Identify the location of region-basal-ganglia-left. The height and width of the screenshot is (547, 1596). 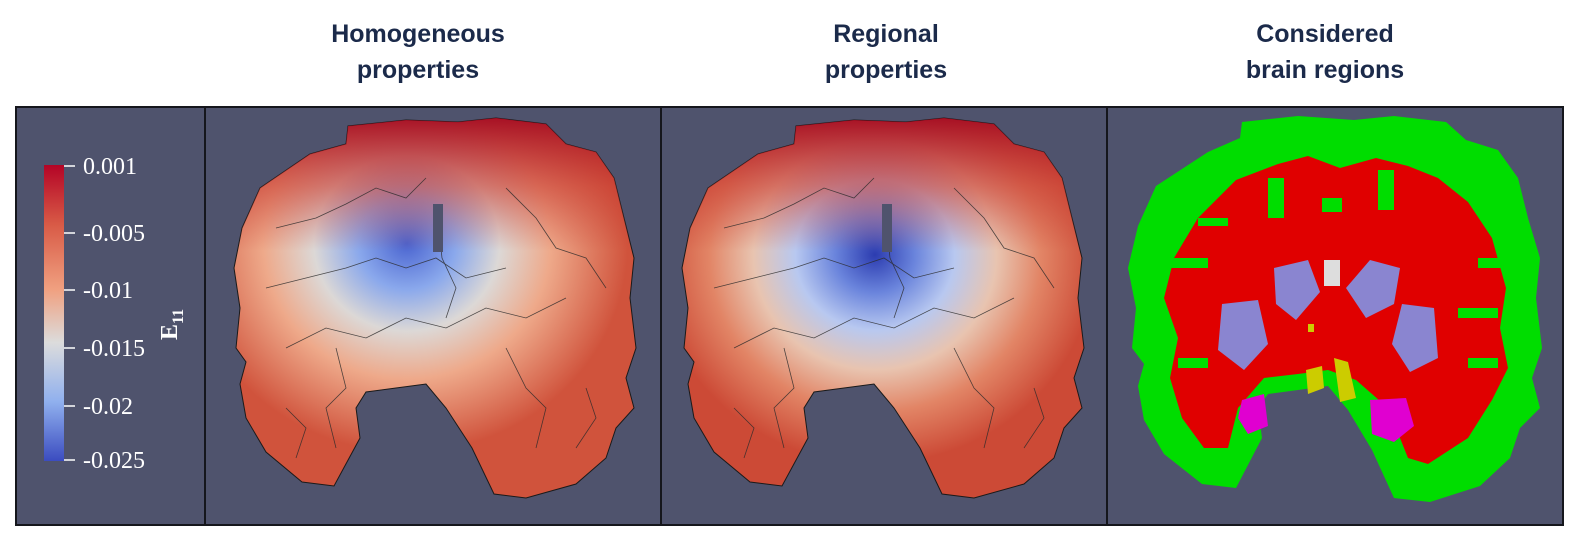
(1315, 380).